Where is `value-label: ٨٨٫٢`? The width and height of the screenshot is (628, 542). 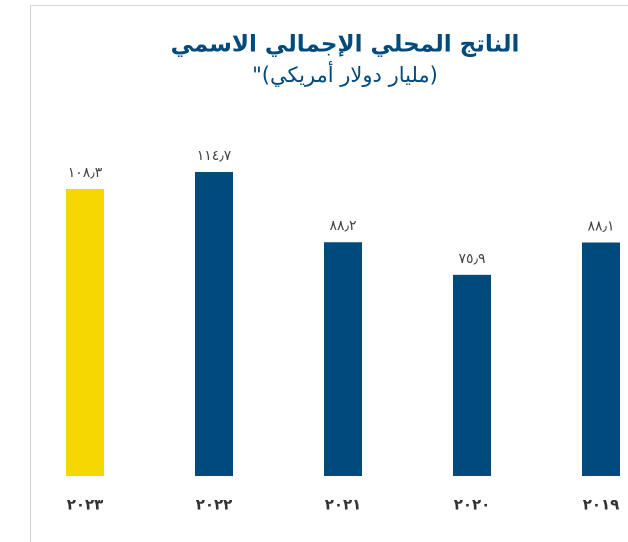 value-label: ٨٨٫٢ is located at coordinates (342, 226).